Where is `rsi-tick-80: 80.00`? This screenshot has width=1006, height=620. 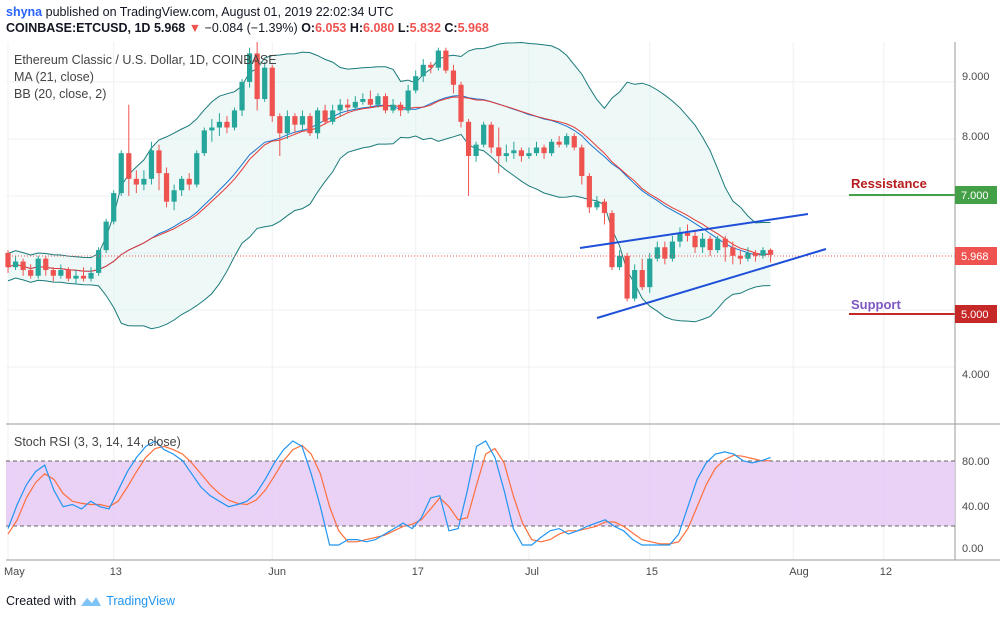 rsi-tick-80: 80.00 is located at coordinates (976, 462).